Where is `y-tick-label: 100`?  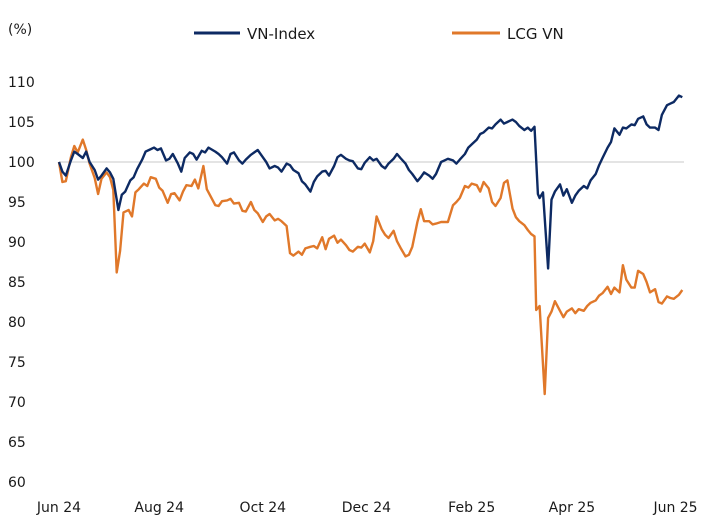
y-tick-label: 100 is located at coordinates (21, 163).